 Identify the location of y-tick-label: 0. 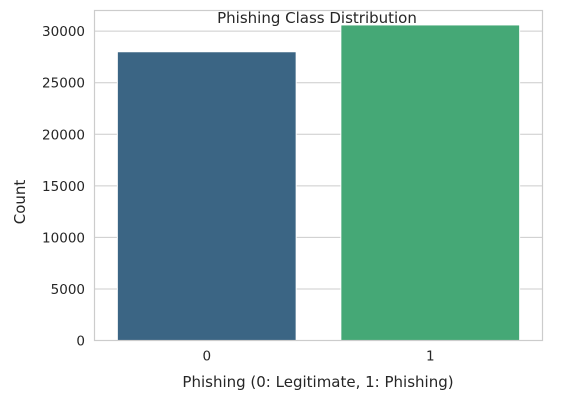
(80, 342).